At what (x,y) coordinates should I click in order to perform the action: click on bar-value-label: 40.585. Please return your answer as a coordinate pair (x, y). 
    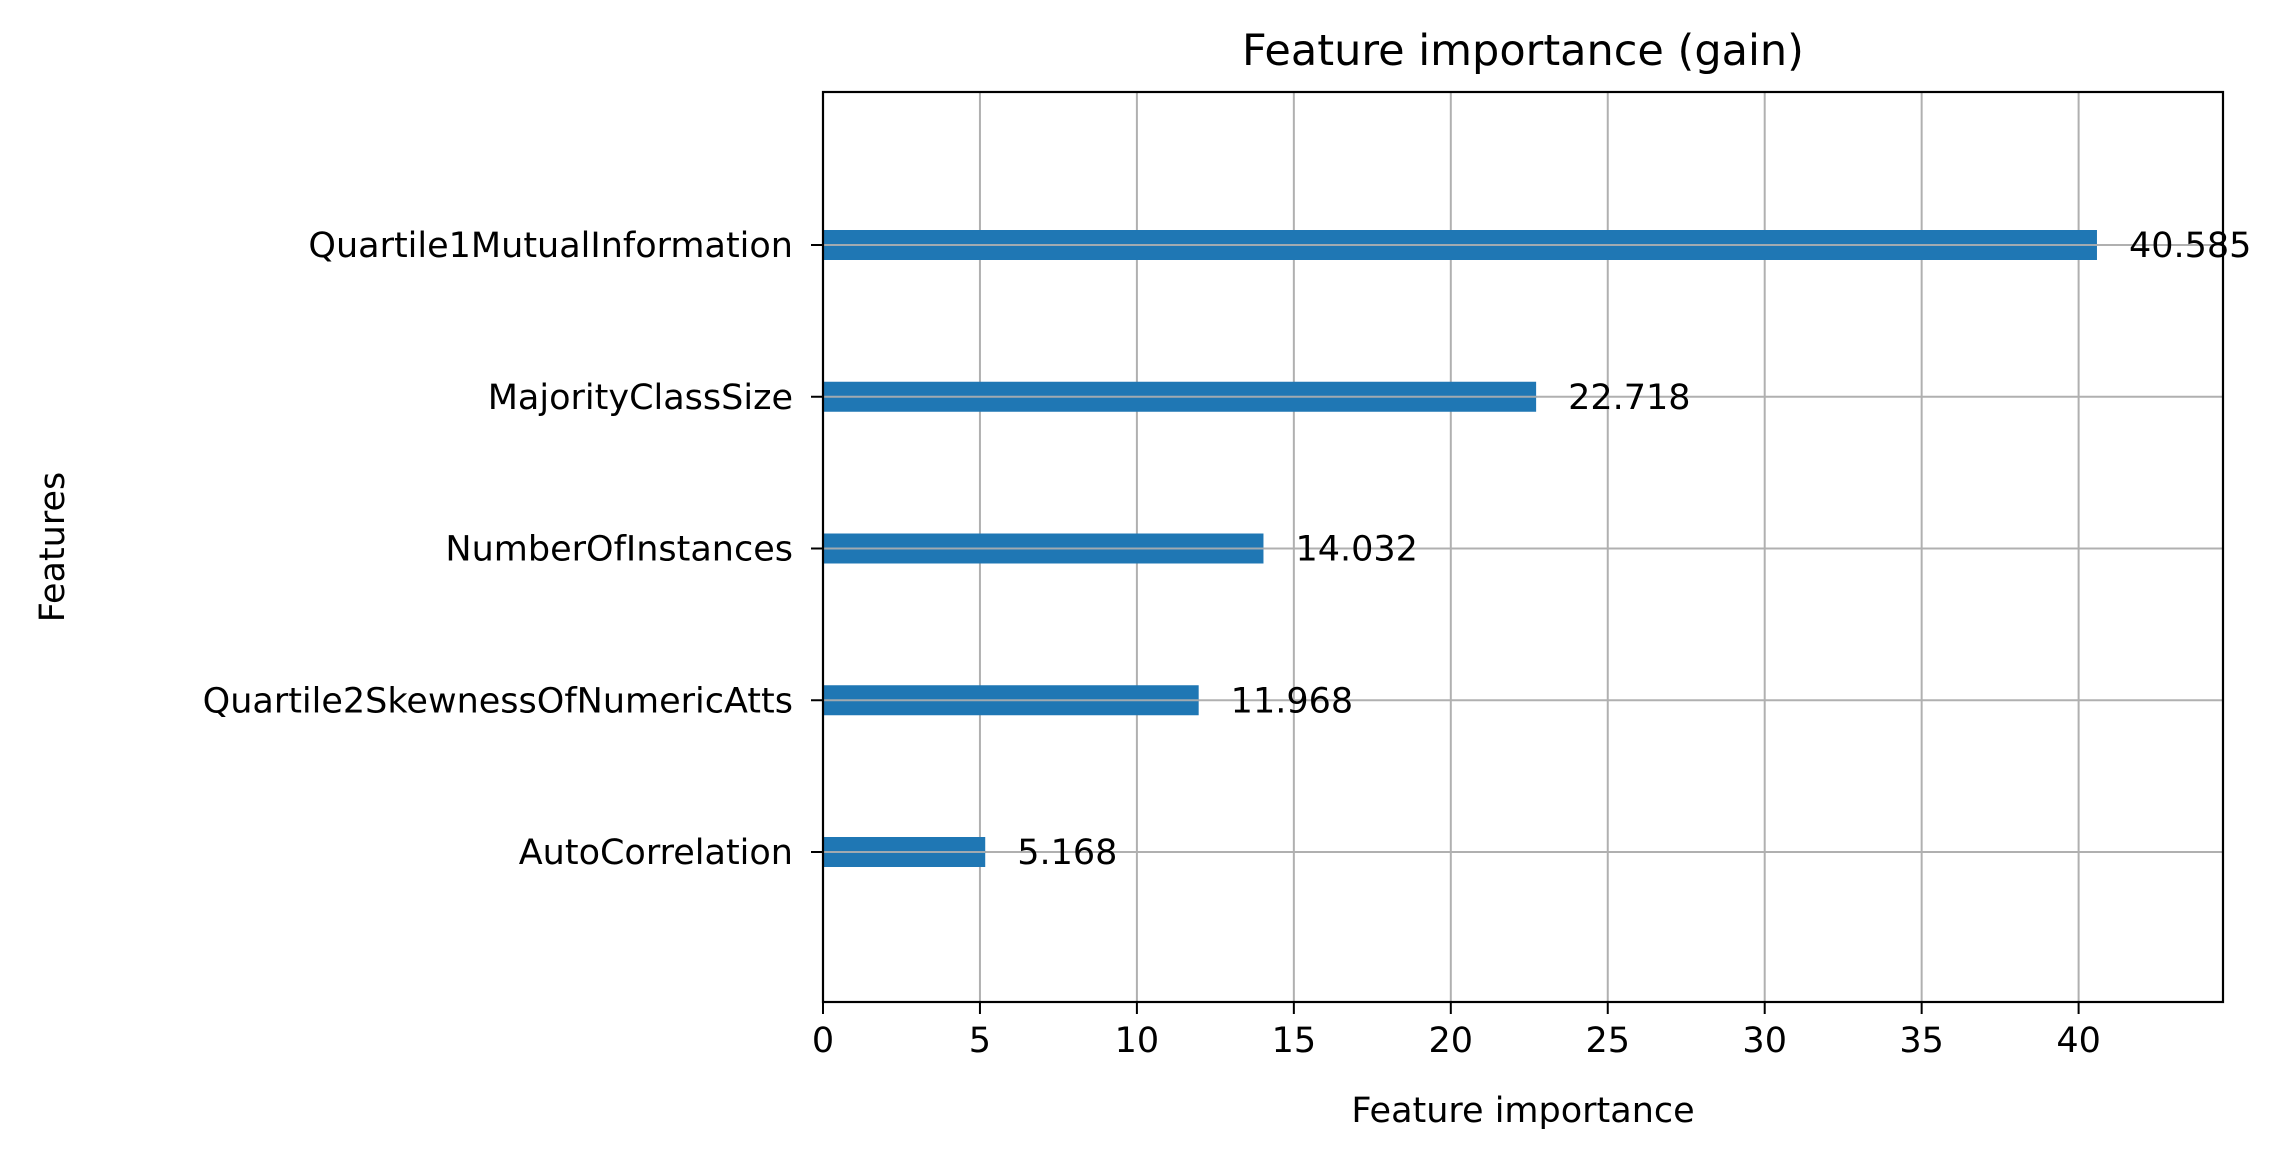
    Looking at the image, I should click on (2190, 246).